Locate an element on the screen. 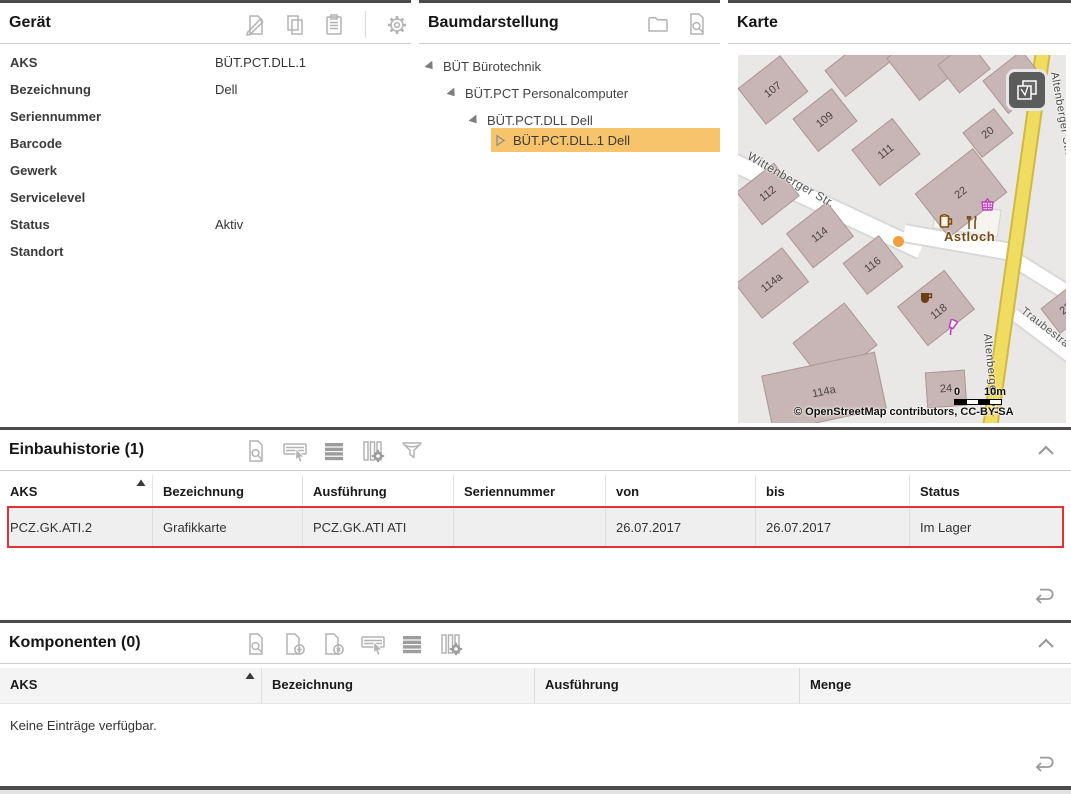  map-building: 111 is located at coordinates (886, 152).